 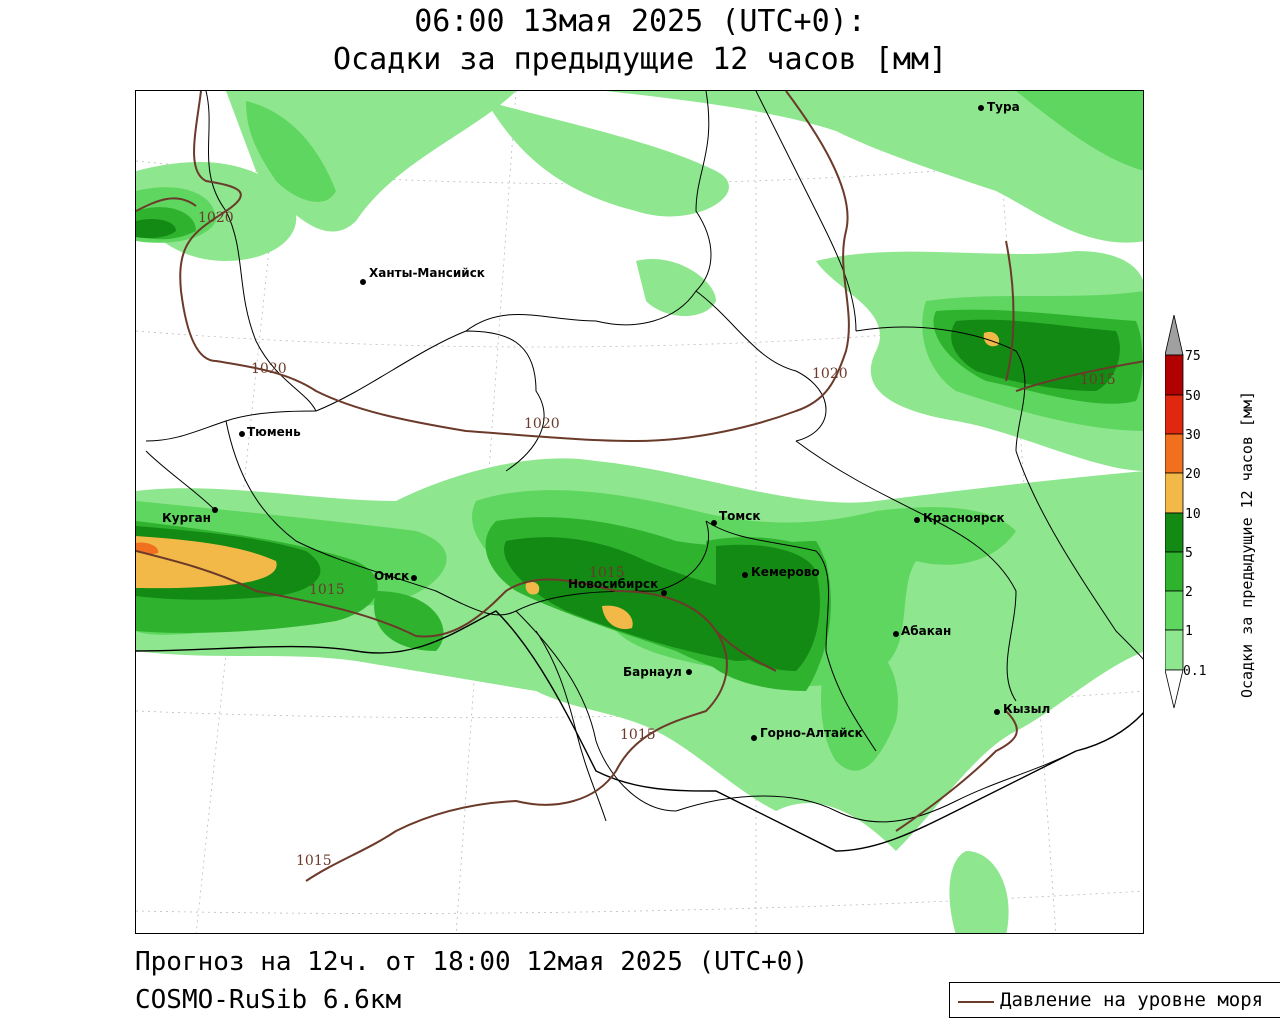 What do you see at coordinates (785, 572) in the screenshot?
I see `city-label: Кемерово` at bounding box center [785, 572].